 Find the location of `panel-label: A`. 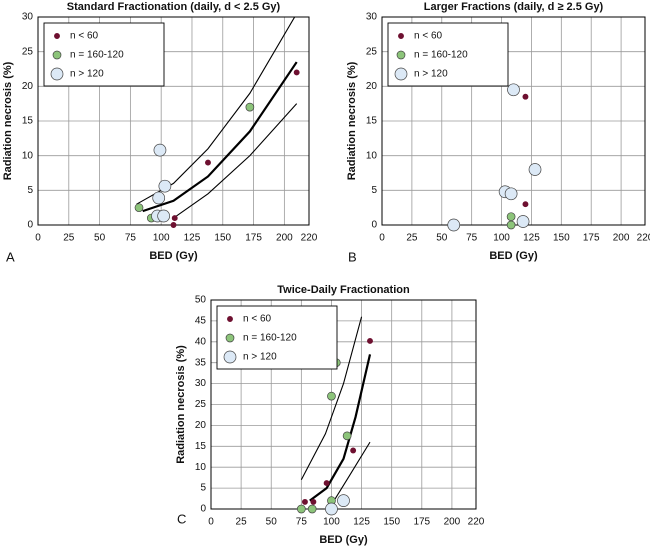

panel-label: A is located at coordinates (10, 256).